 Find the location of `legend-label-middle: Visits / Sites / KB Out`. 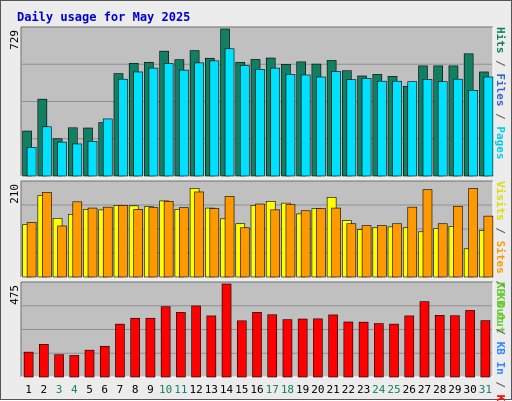

legend-label-middle: Visits / Sites / KB Out is located at coordinates (500, 257).